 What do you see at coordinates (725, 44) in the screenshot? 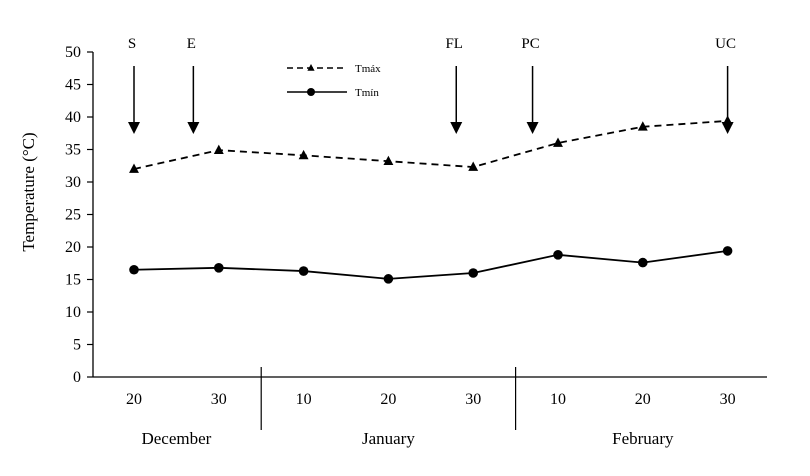
I see `annotation-label: UC` at bounding box center [725, 44].